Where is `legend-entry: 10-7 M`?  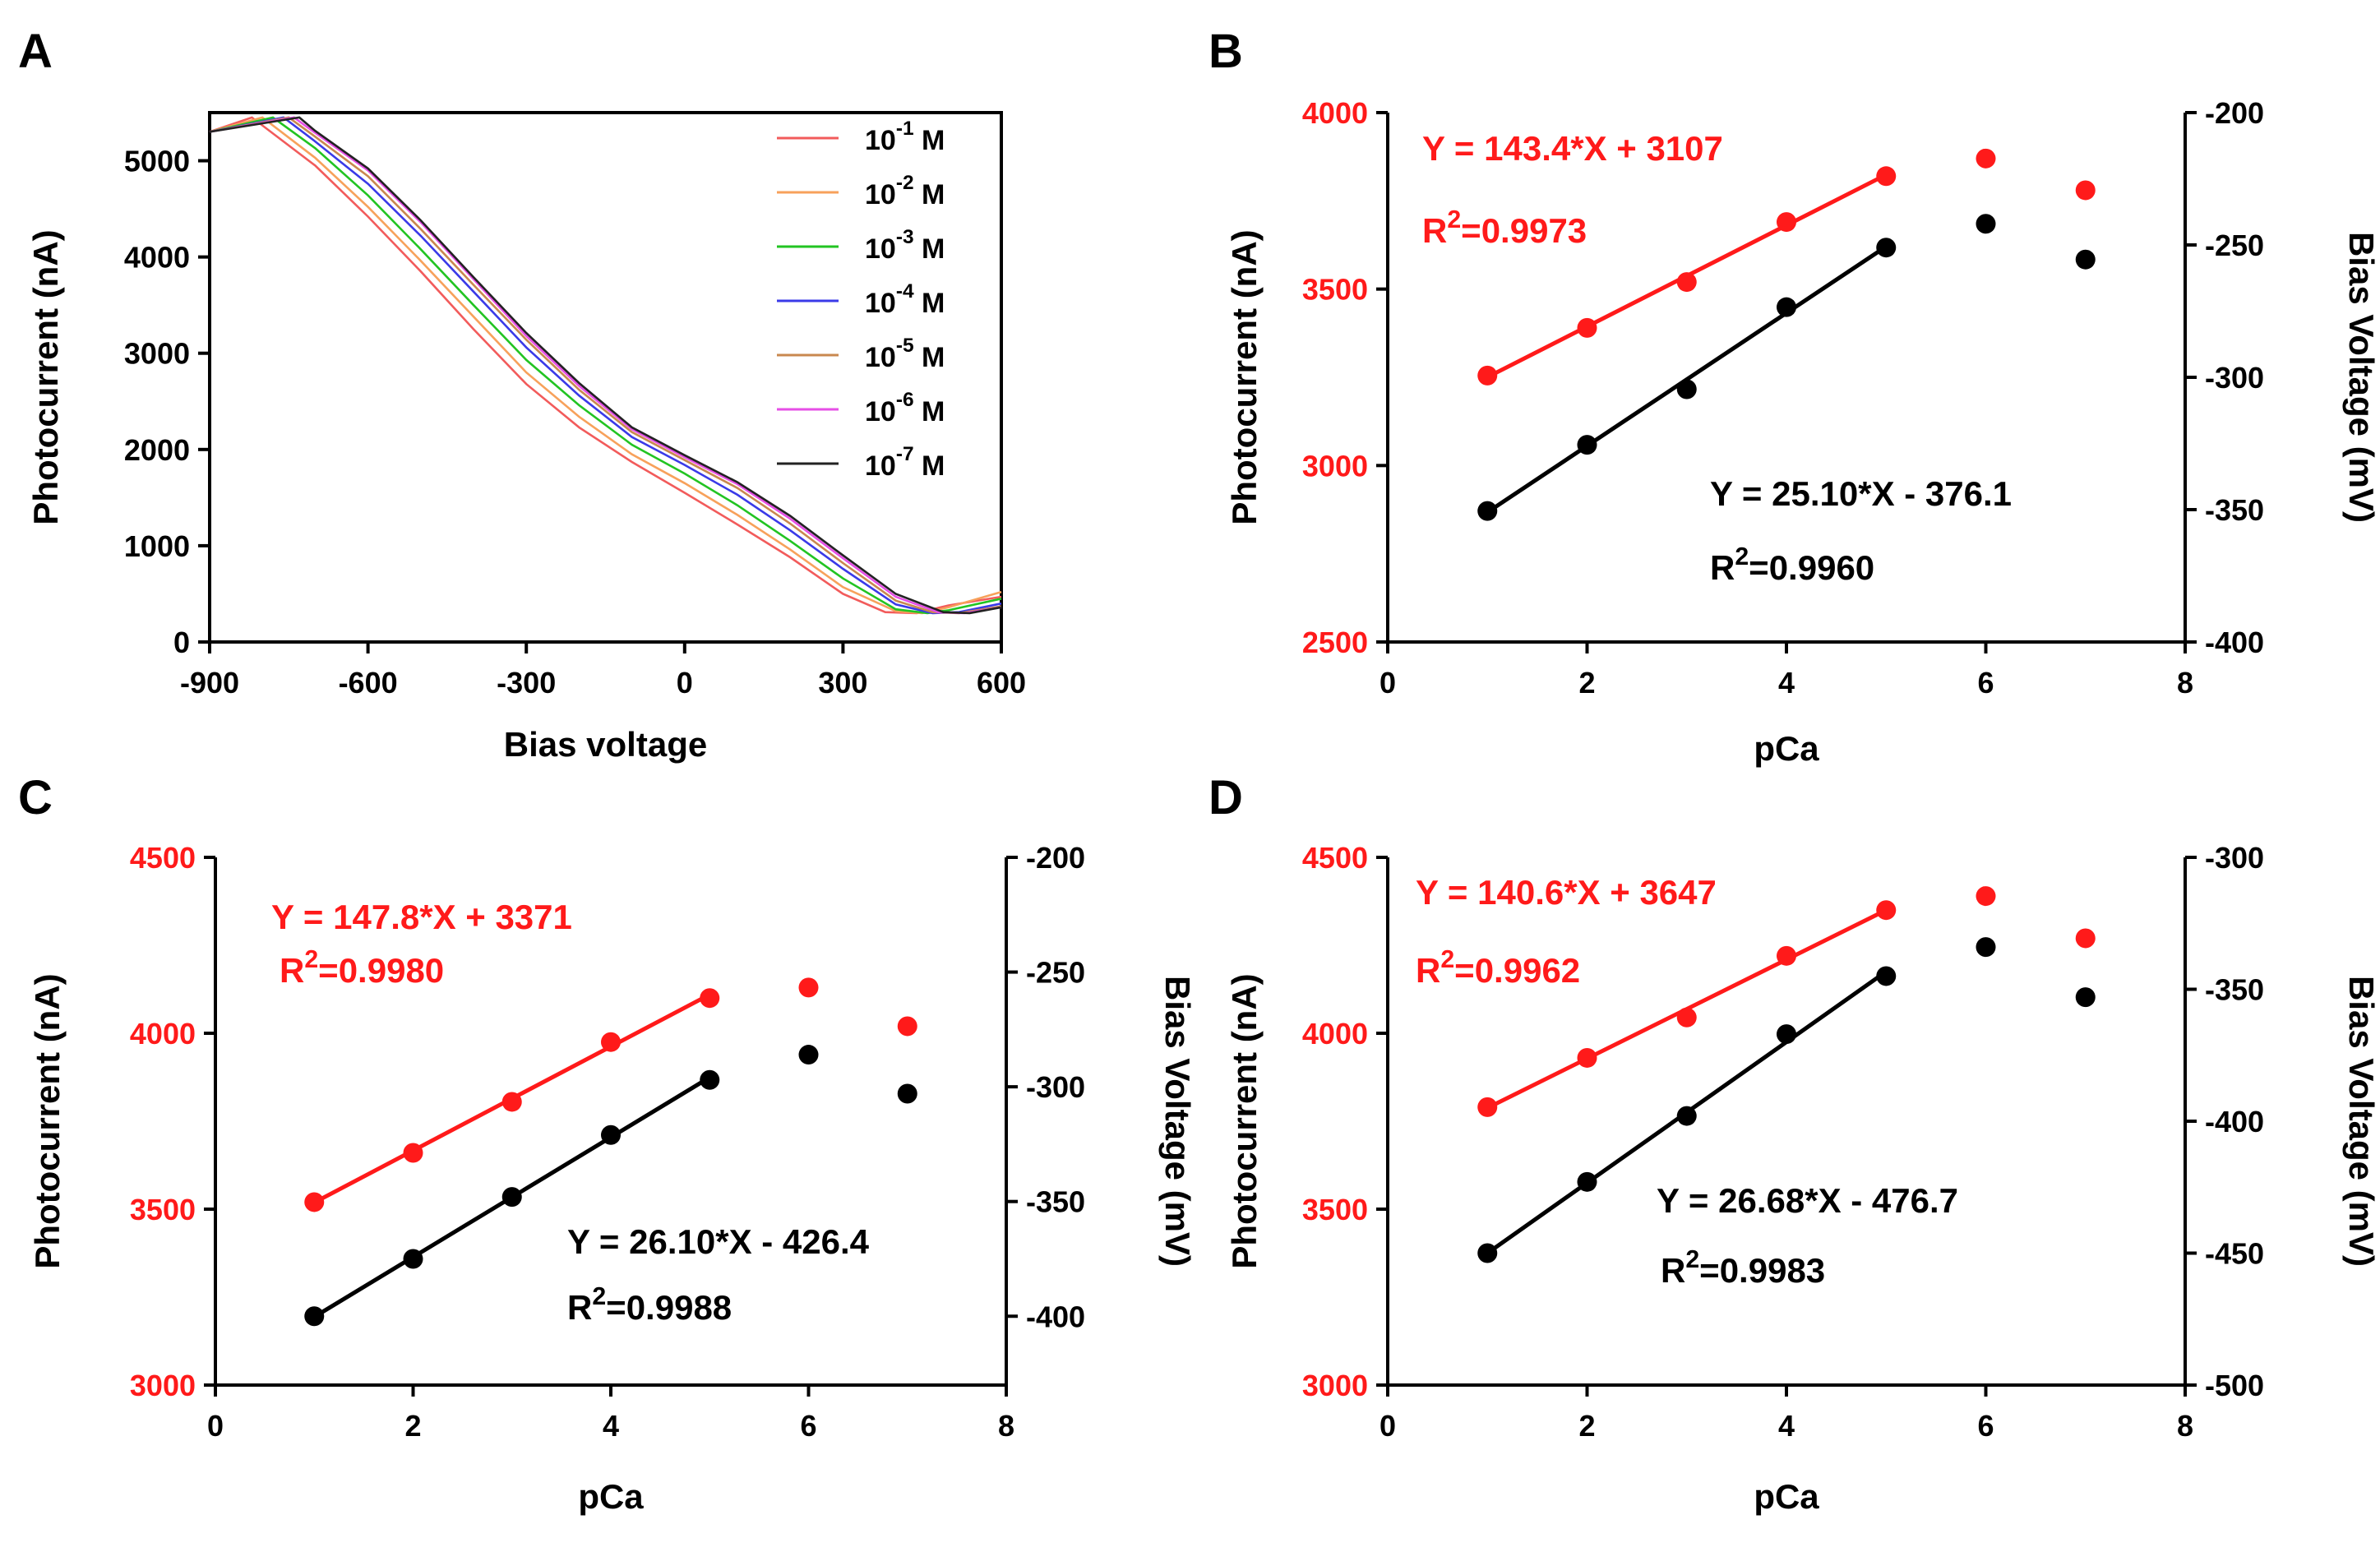 legend-entry: 10-7 M is located at coordinates (905, 462).